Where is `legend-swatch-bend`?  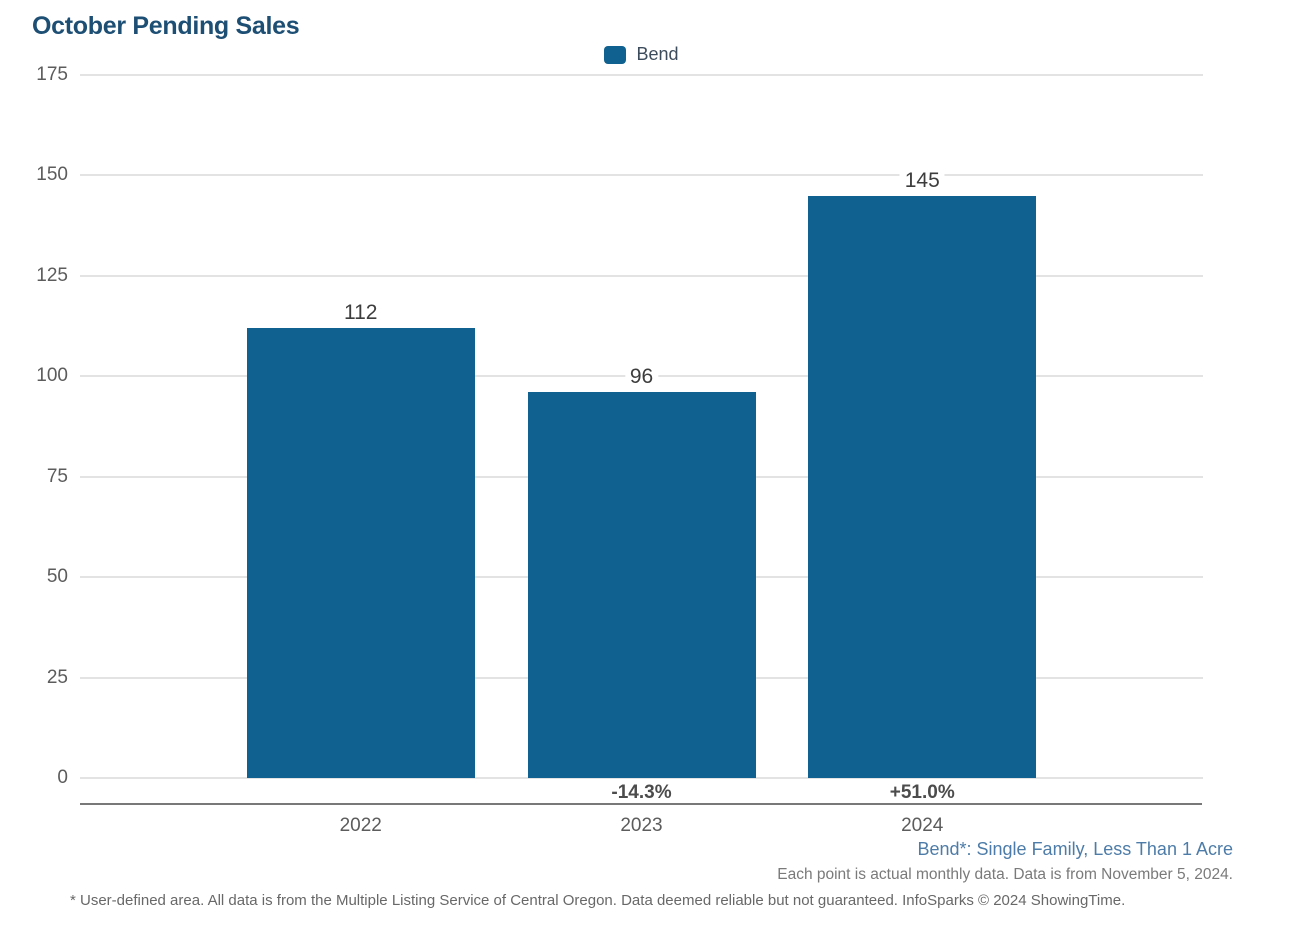 legend-swatch-bend is located at coordinates (615, 54).